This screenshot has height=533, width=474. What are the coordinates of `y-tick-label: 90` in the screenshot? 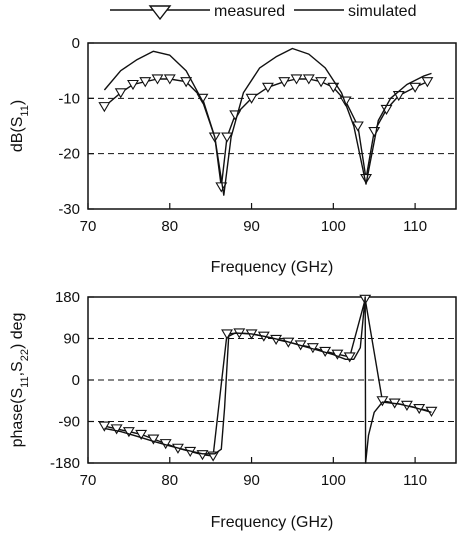 It's located at (71, 339).